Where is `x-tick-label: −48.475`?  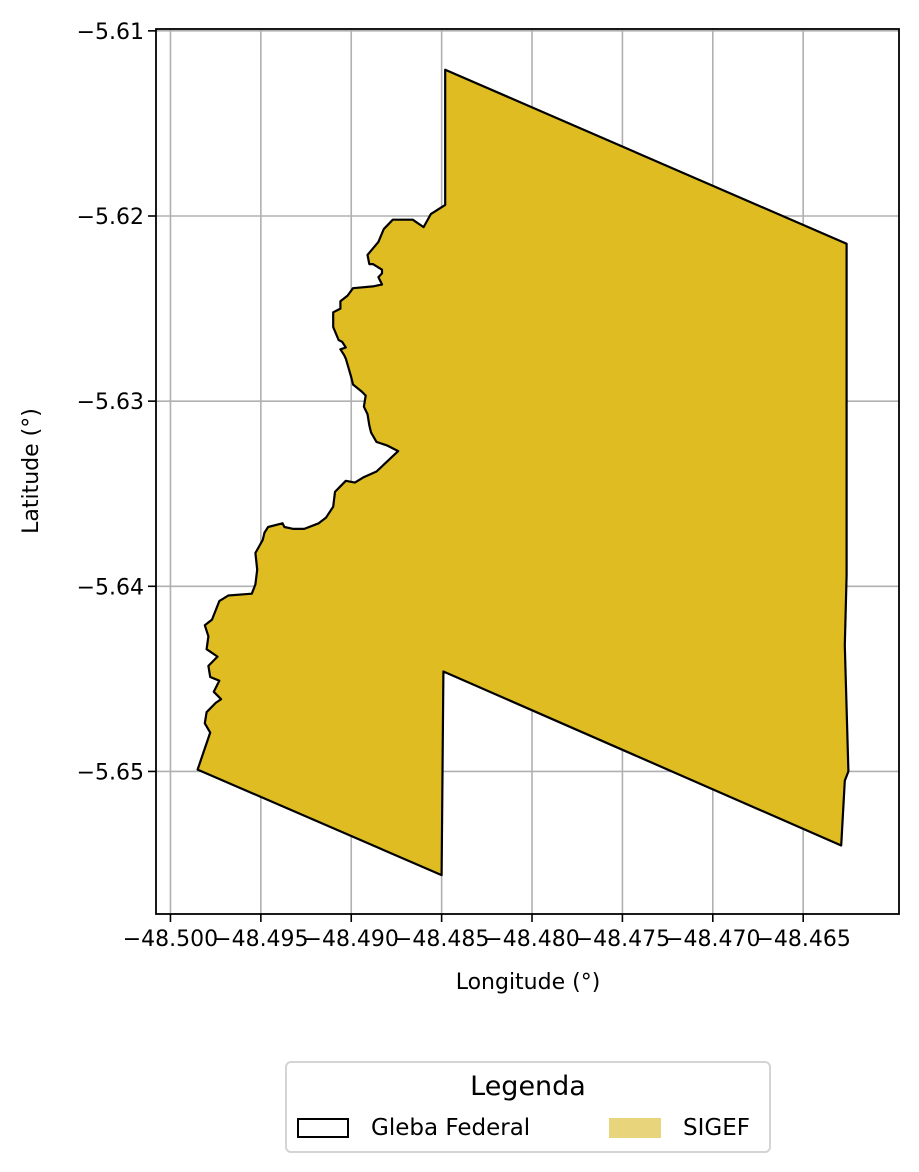 x-tick-label: −48.475 is located at coordinates (622, 939).